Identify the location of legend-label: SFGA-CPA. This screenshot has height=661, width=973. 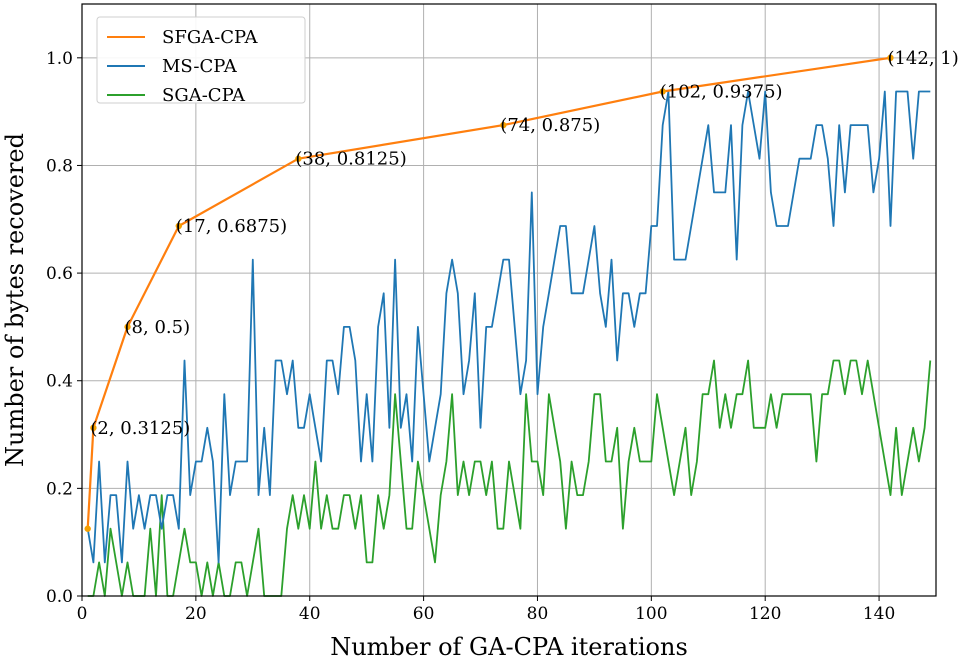
(210, 37).